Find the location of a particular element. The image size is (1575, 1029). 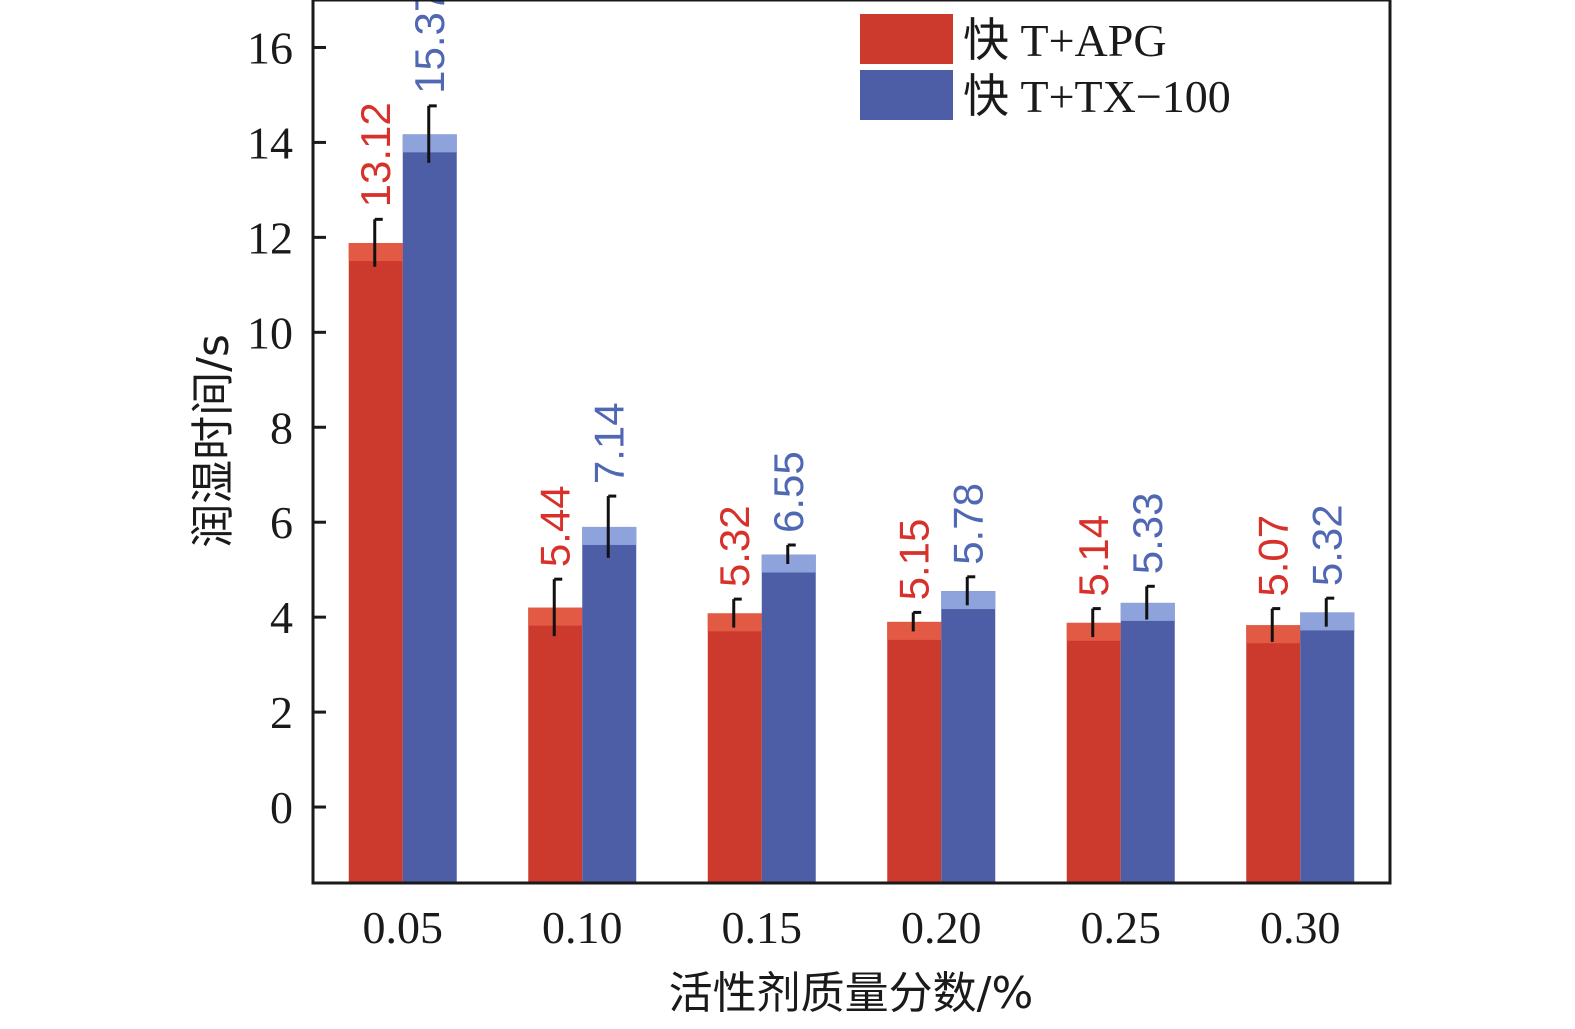

x-axis: 0.05 0.10 0.15 0.20 0.25 0.30 is located at coordinates (852, 927).